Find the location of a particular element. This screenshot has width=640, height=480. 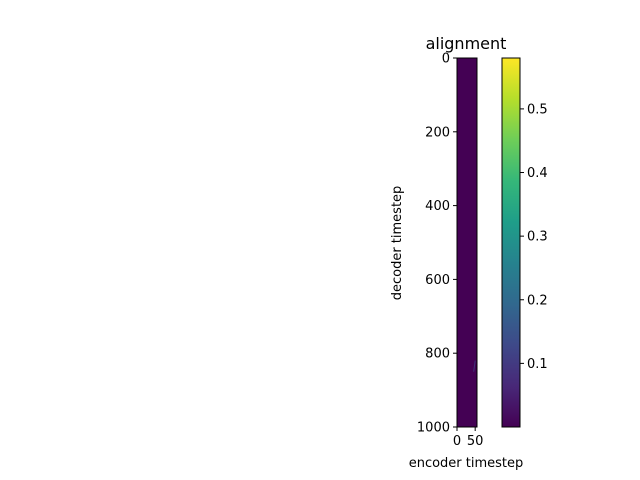

y-axis-label: decoder timestep is located at coordinates (397, 243).